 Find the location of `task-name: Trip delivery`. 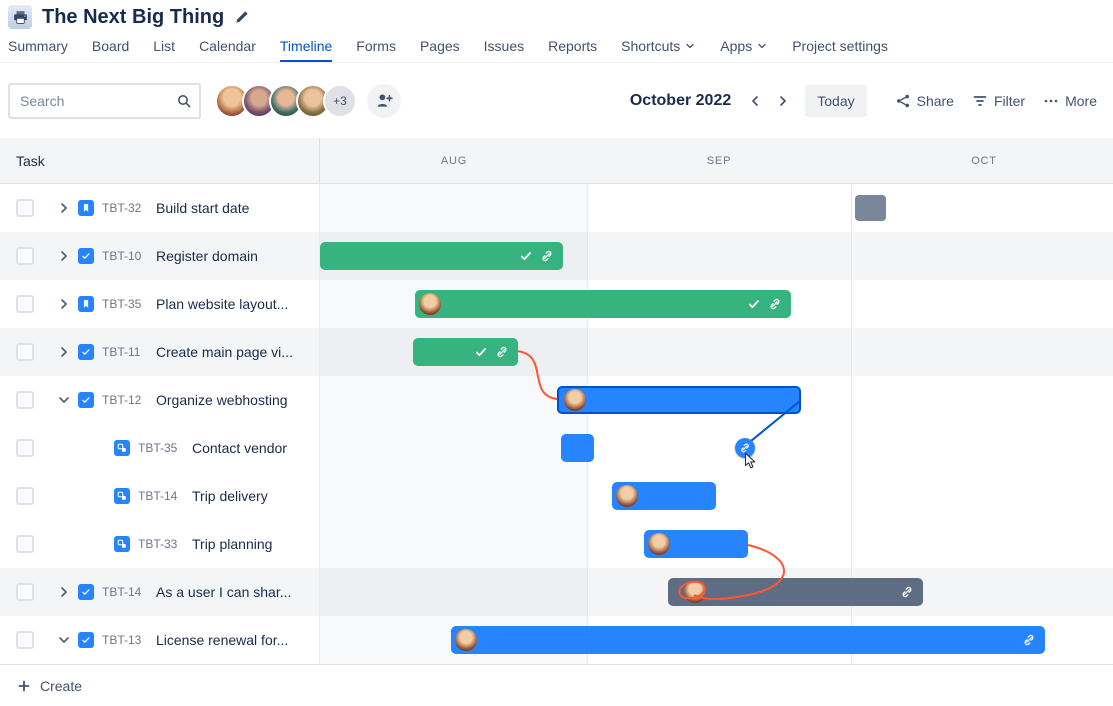

task-name: Trip delivery is located at coordinates (230, 496).